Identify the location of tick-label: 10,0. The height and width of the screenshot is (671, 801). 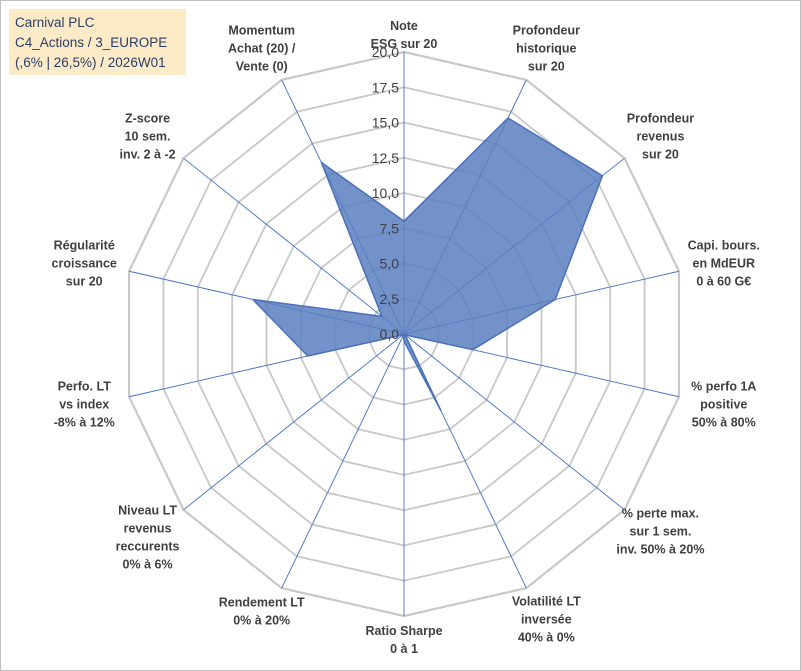
(385, 193).